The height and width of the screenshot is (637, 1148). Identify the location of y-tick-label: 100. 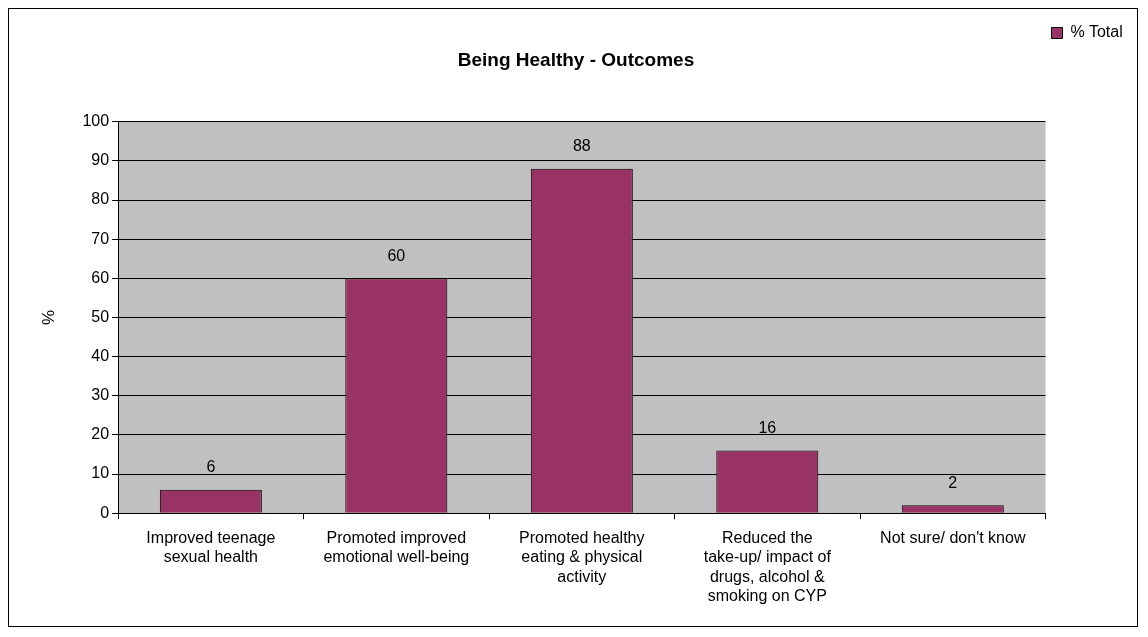
(96, 121).